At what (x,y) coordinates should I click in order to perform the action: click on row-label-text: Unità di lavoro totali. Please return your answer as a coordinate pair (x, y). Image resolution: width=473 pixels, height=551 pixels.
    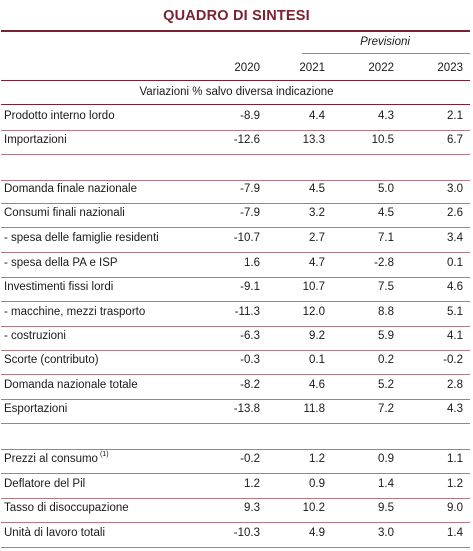
    Looking at the image, I should click on (54, 533).